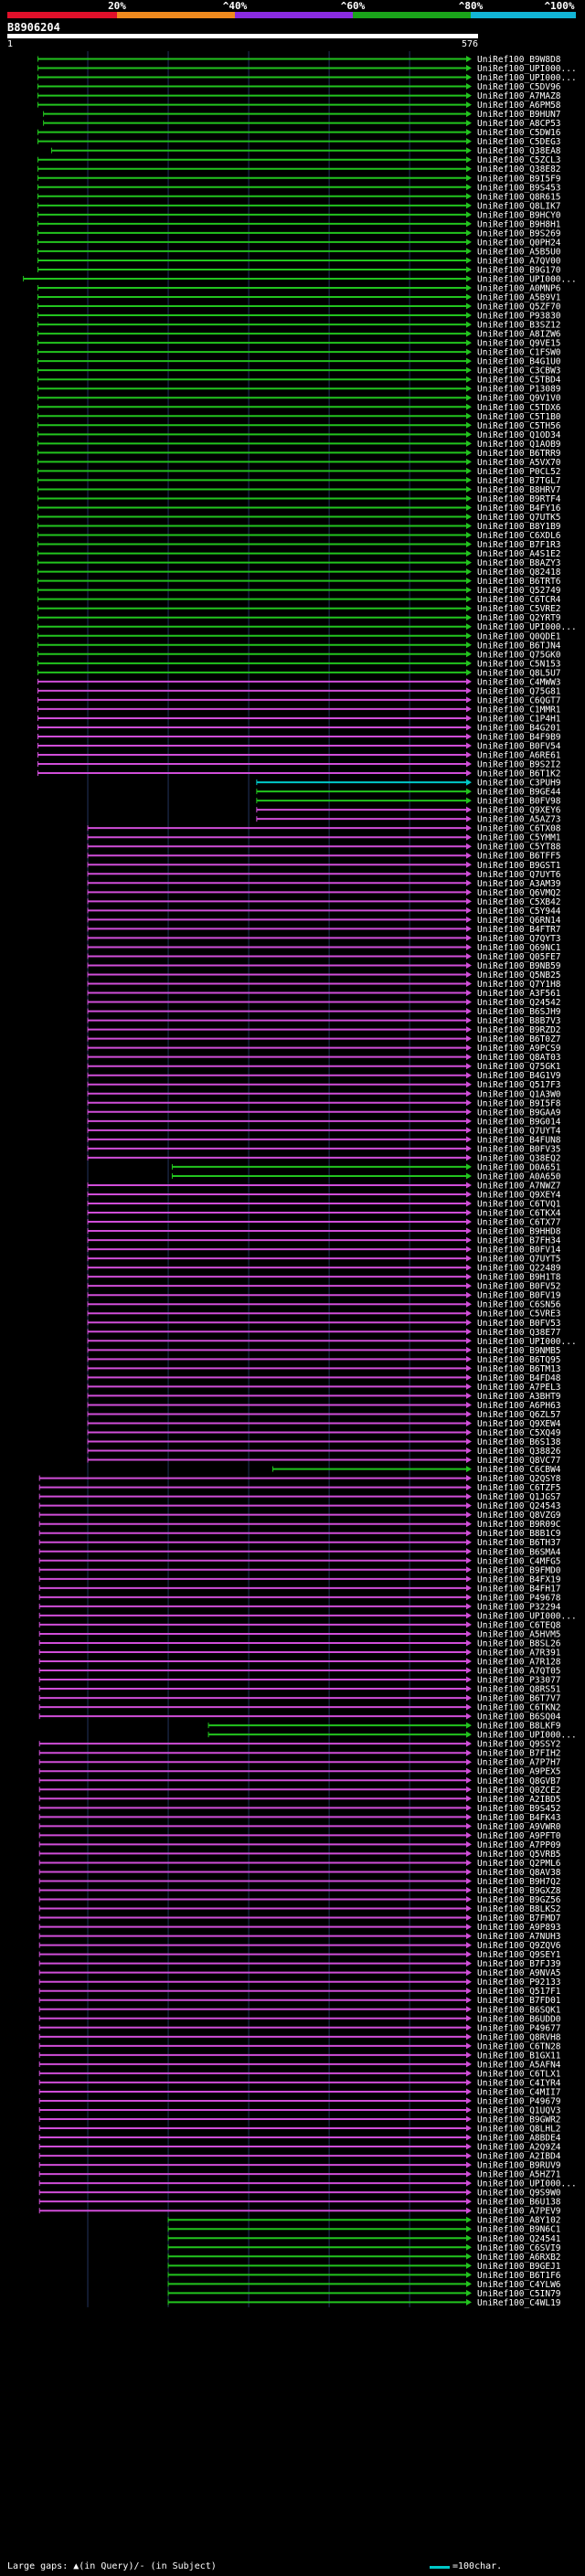 This screenshot has height=2576, width=585. I want to click on subject-label: UniRef100_Q9VE15, so click(519, 344).